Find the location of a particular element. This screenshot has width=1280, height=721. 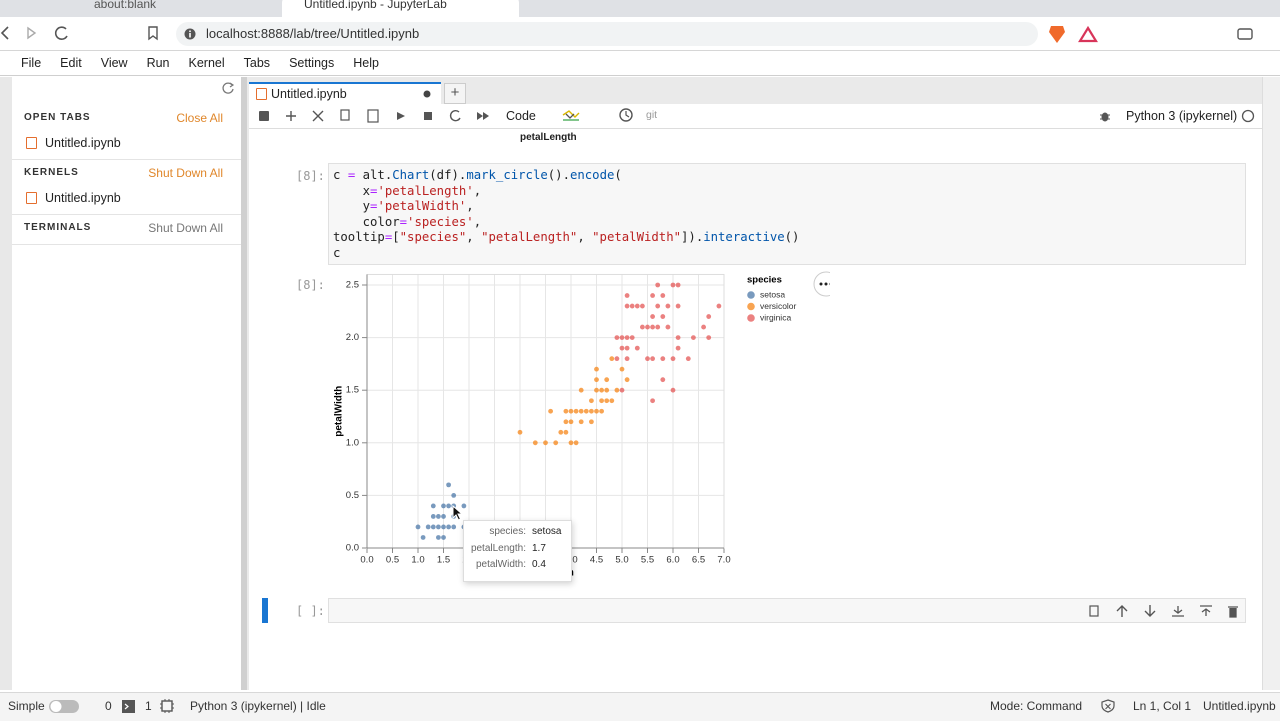

wallet-icon is located at coordinates (1245, 34).